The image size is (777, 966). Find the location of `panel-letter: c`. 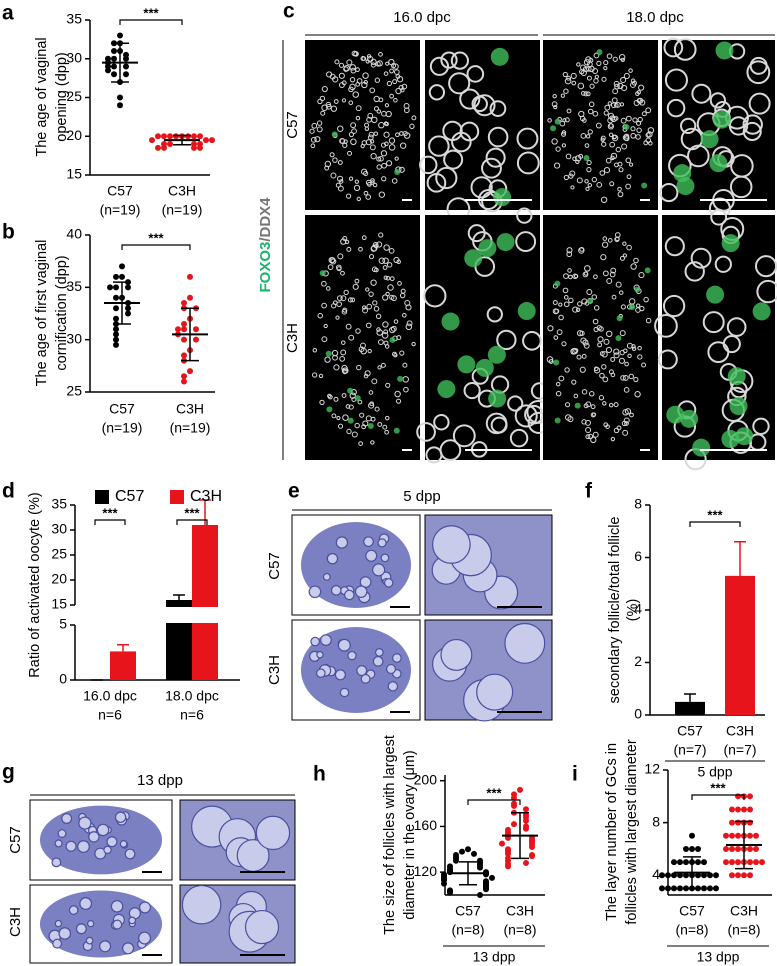

panel-letter: c is located at coordinates (289, 11).